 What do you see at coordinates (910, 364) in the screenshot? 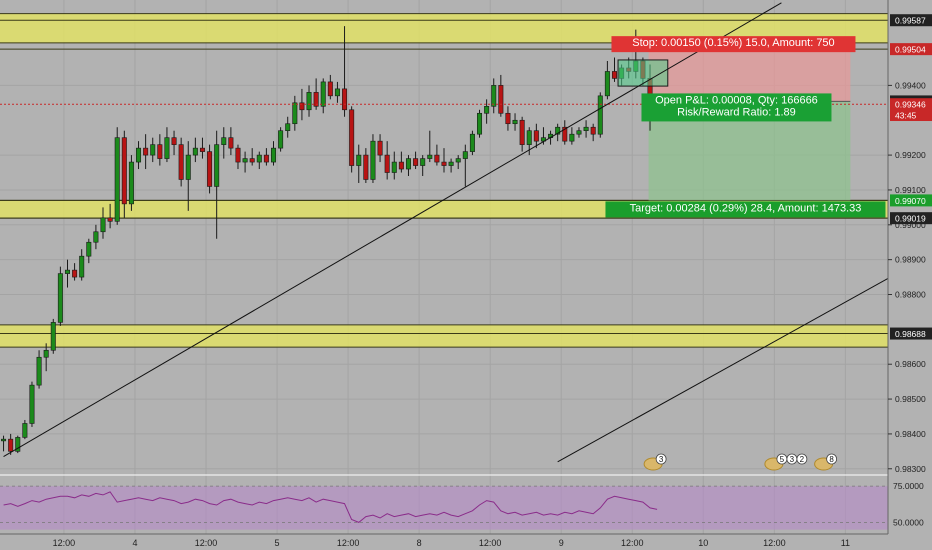
I see `y-tick-label: 0.98600` at bounding box center [910, 364].